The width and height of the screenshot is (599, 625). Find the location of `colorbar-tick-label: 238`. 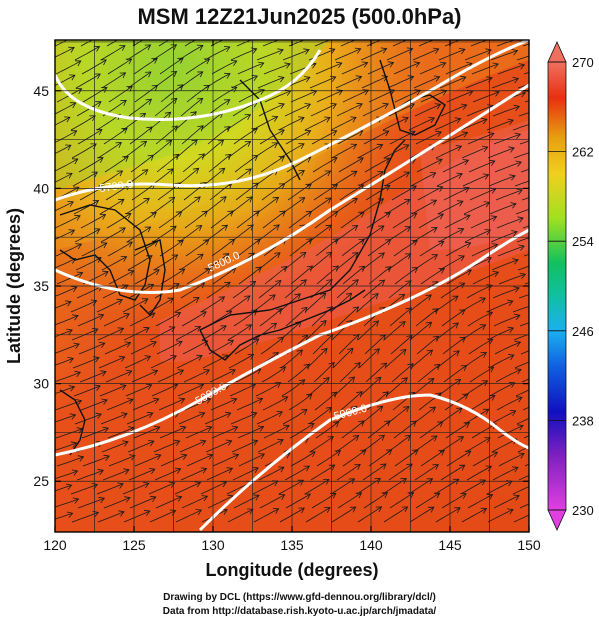

colorbar-tick-label: 238 is located at coordinates (583, 420).